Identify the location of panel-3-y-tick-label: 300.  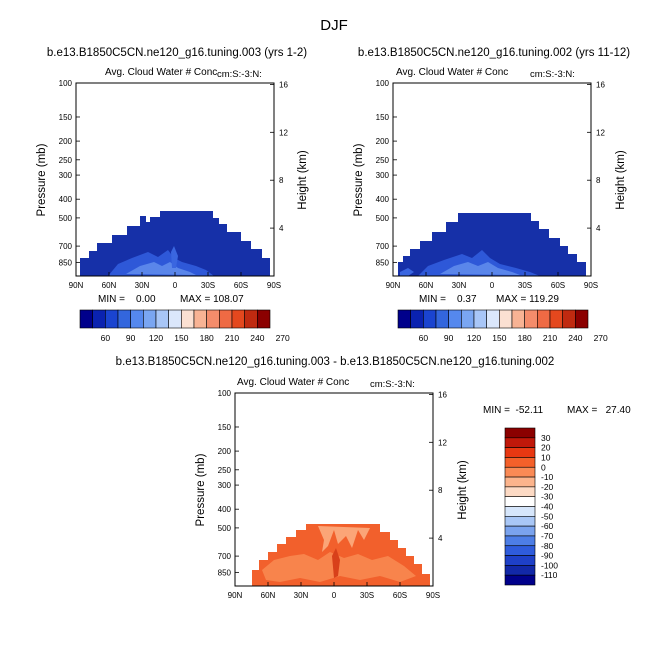
(225, 485).